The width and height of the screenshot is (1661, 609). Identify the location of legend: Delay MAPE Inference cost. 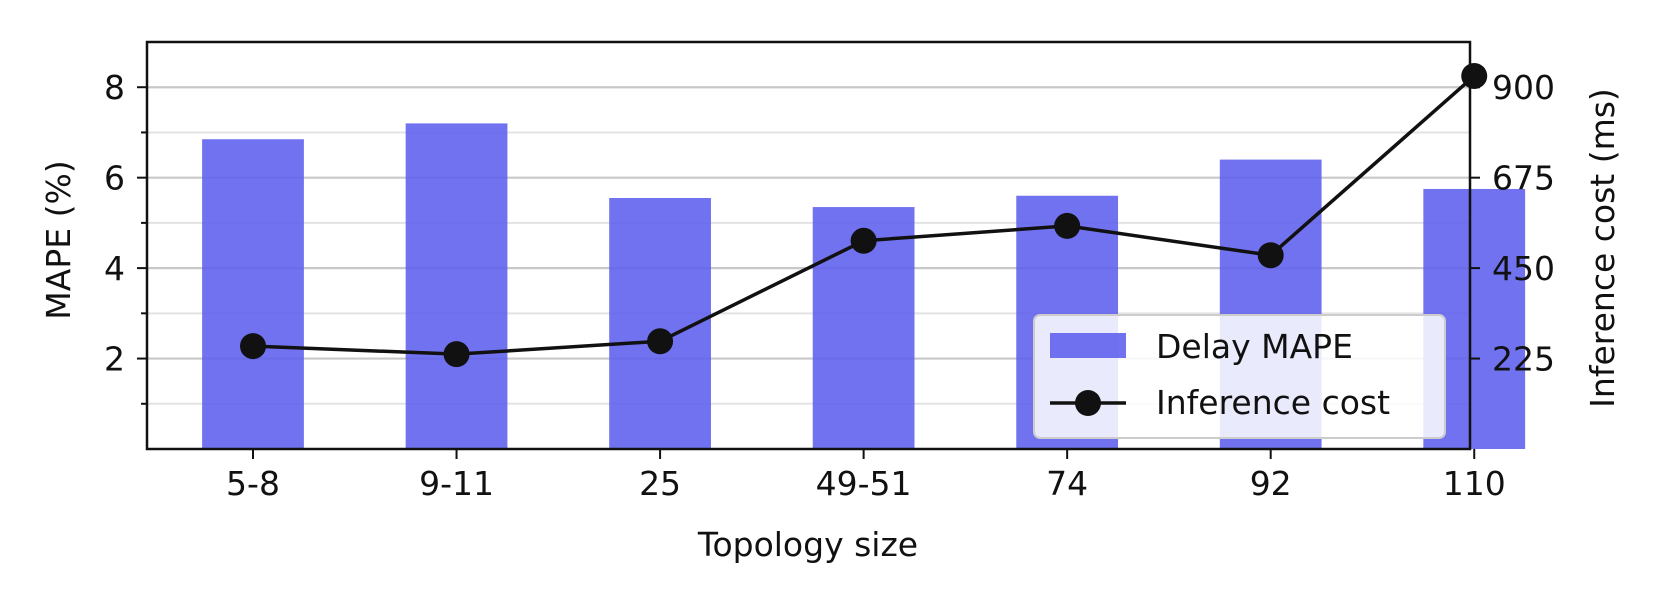
(1239, 376).